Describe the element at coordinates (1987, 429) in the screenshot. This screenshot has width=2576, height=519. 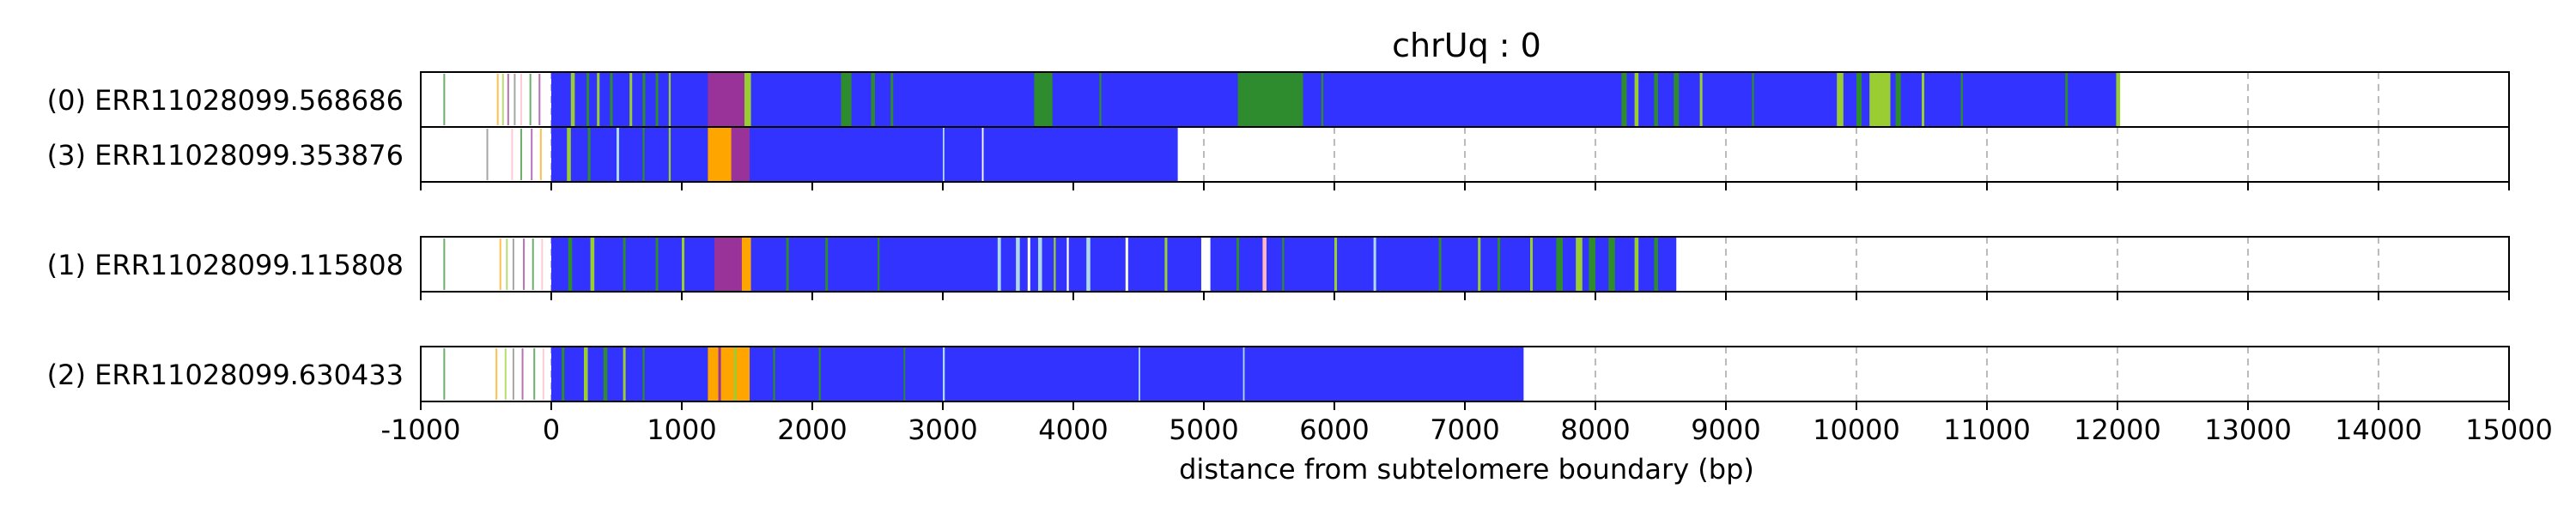
I see `x-tick-label: 11000` at that location.